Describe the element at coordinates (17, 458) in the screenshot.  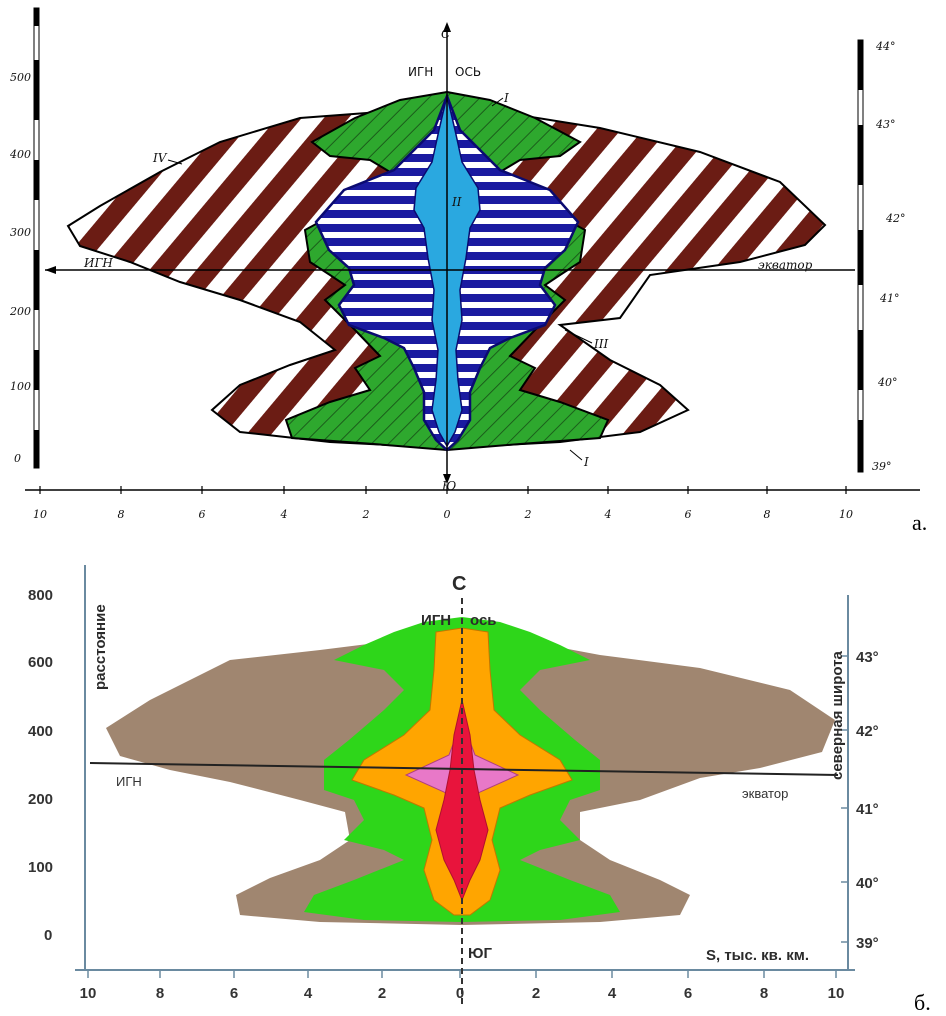
I see `panel-a-left-tick: 0` at that location.